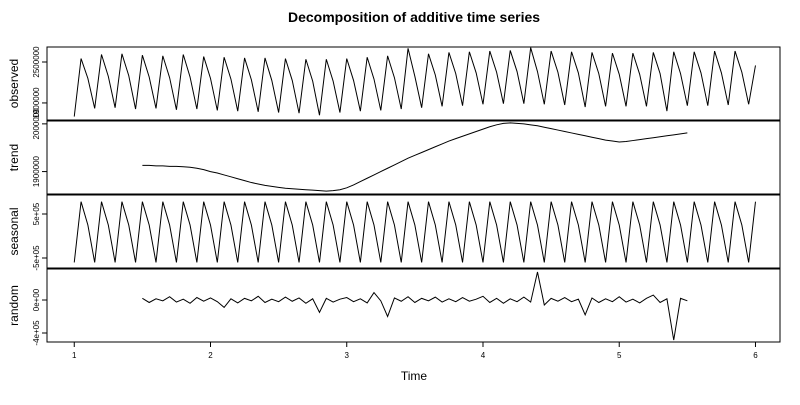  I want to click on chart-title: Decomposition of additive time series, so click(414, 17).